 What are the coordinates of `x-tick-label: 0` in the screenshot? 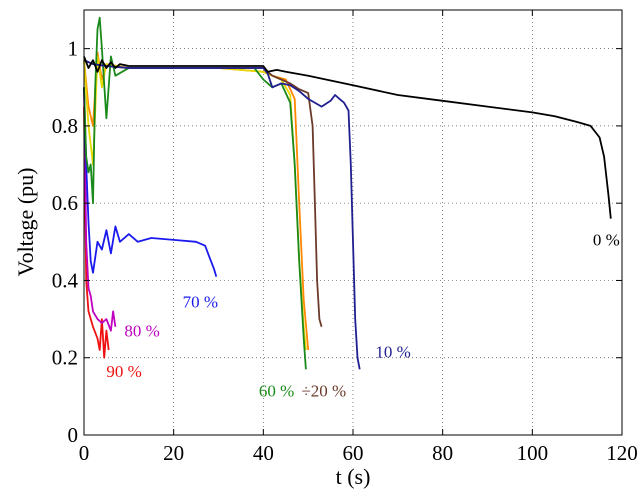 It's located at (84, 453).